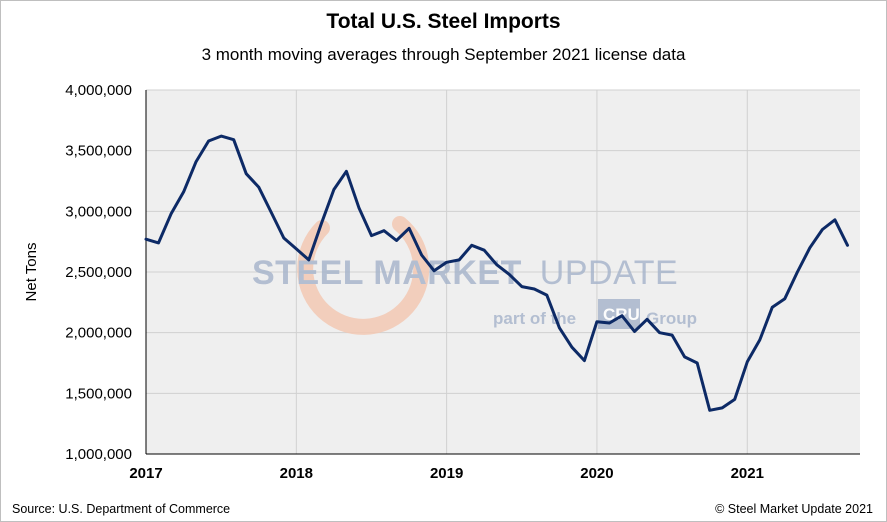 The image size is (887, 522). What do you see at coordinates (596, 473) in the screenshot?
I see `x-tick-label: 2020` at bounding box center [596, 473].